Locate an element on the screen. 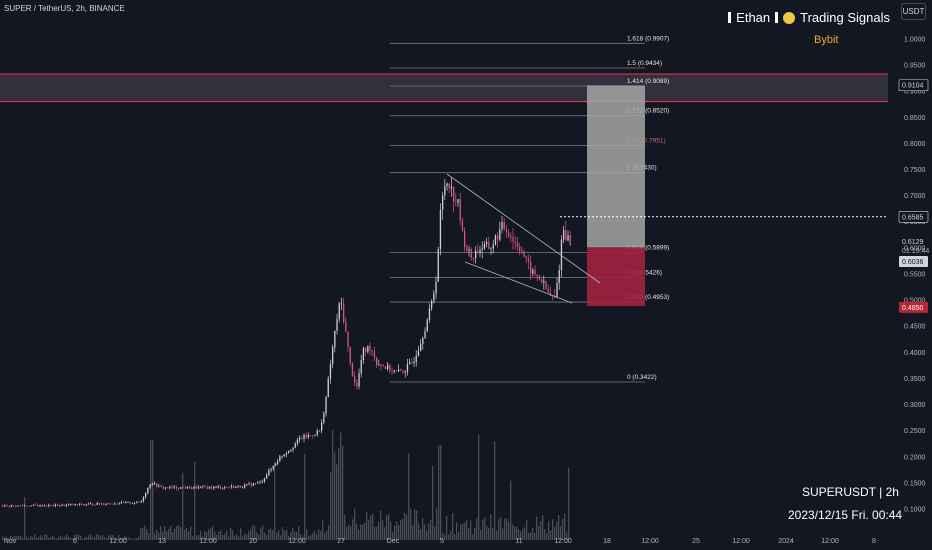 The height and width of the screenshot is (550, 932). currency-button: USDT is located at coordinates (913, 11).